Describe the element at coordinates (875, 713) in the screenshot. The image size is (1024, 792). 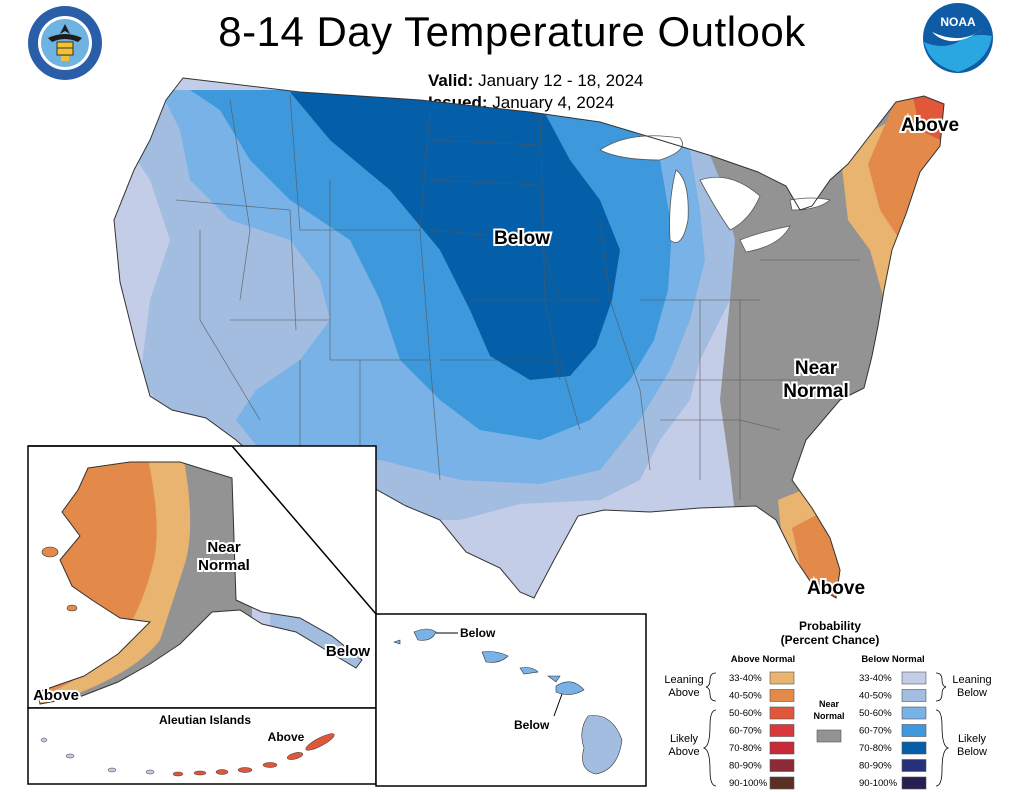
I see `legend-below-bin-label-2: 50-60%` at that location.